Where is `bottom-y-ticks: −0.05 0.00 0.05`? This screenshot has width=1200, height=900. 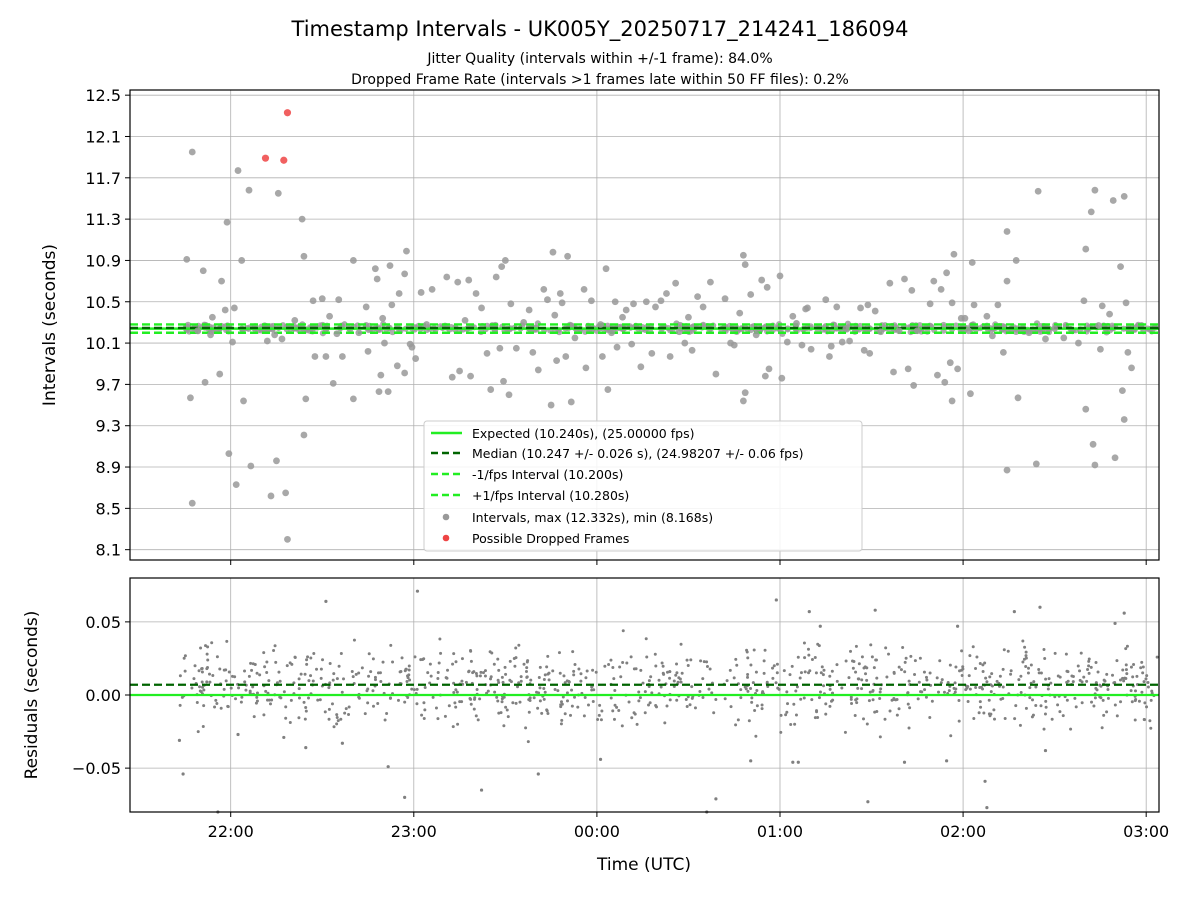
bottom-y-ticks: −0.05 0.00 0.05 is located at coordinates (101, 695).